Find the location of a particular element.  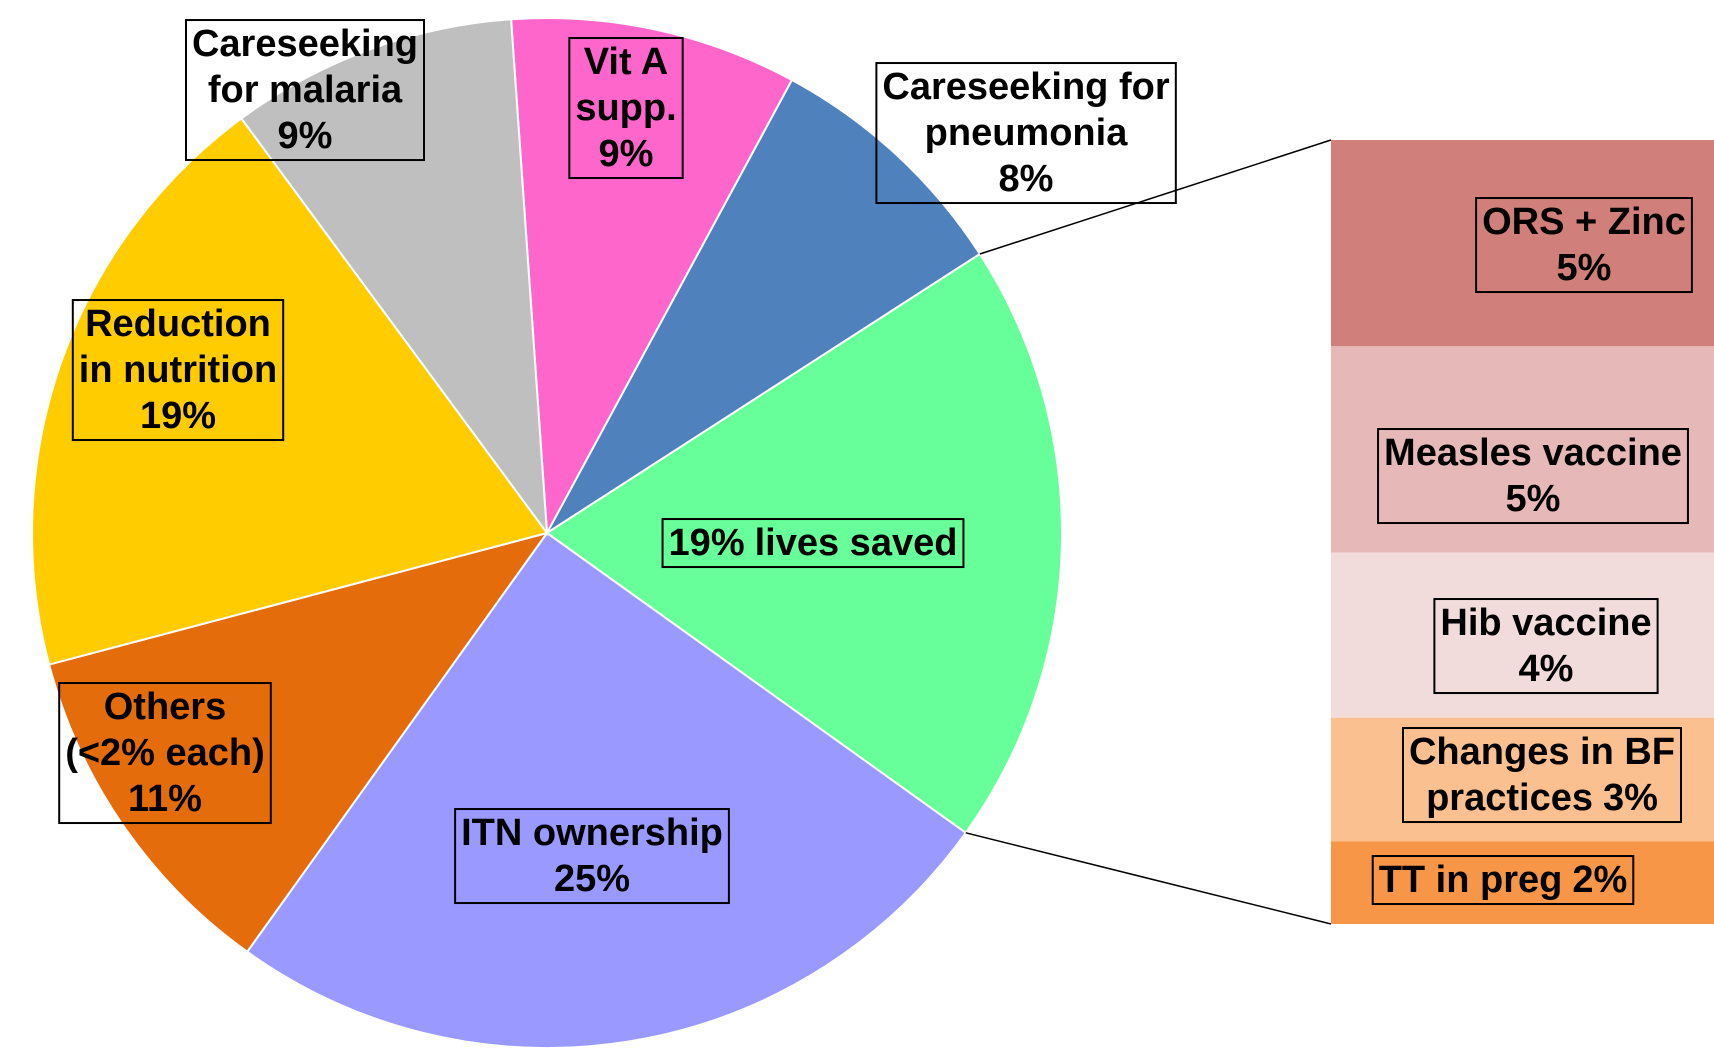

slice-value-label: 8% is located at coordinates (1026, 179).